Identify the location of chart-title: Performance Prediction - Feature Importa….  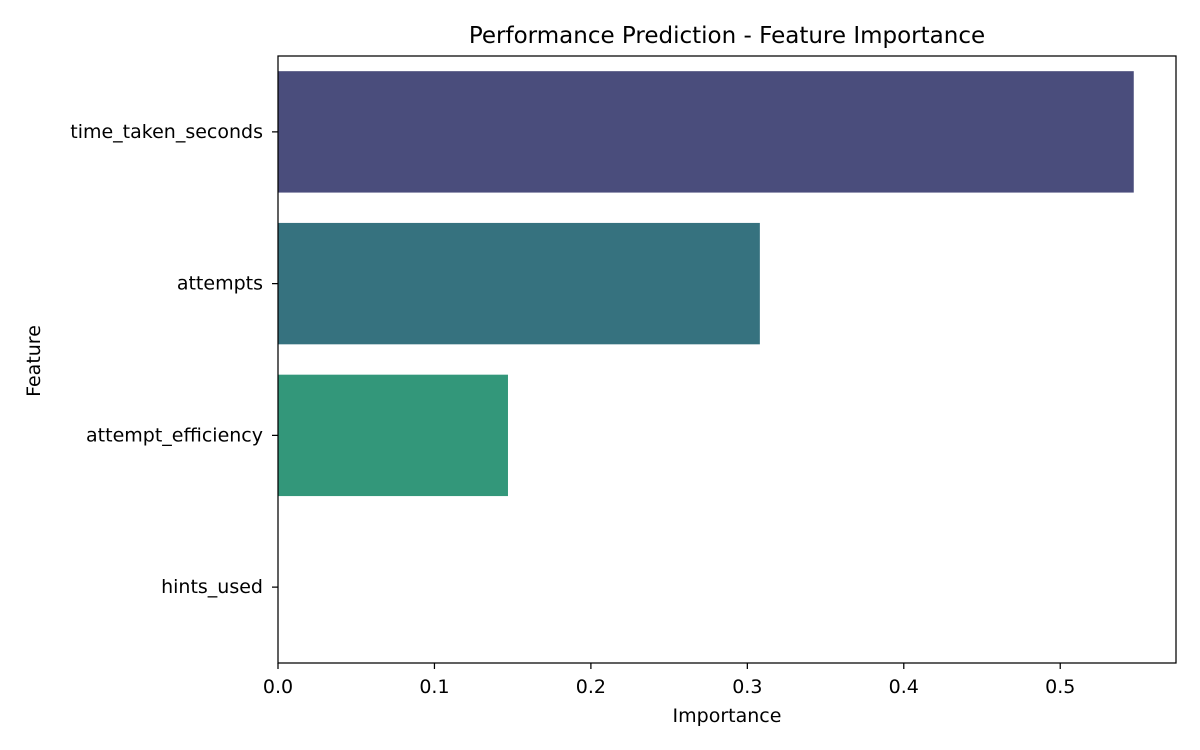
(727, 36).